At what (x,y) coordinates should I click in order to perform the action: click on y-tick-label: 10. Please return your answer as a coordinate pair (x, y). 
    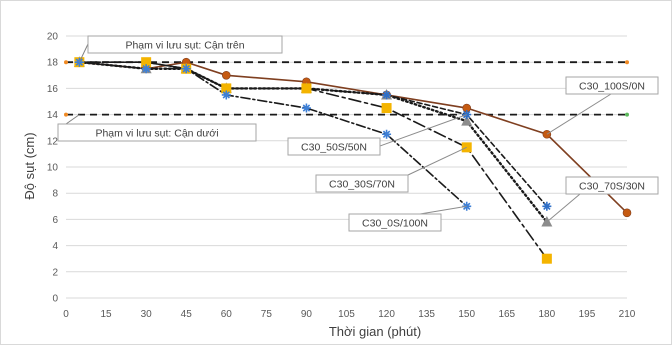
    Looking at the image, I should click on (53, 168).